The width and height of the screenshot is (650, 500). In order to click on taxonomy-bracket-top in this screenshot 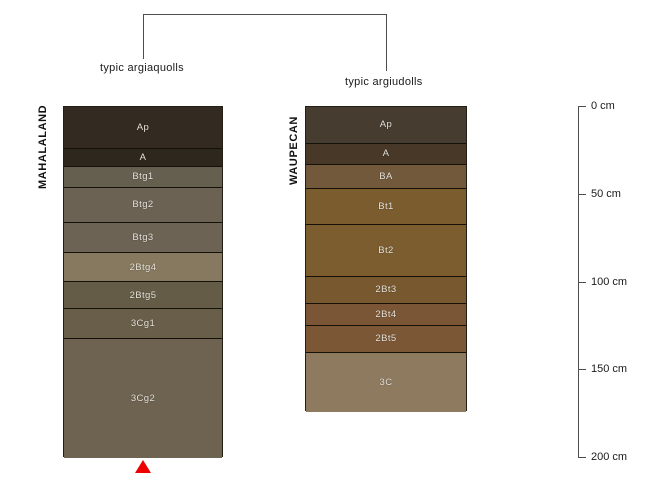, I will do `click(265, 14)`.